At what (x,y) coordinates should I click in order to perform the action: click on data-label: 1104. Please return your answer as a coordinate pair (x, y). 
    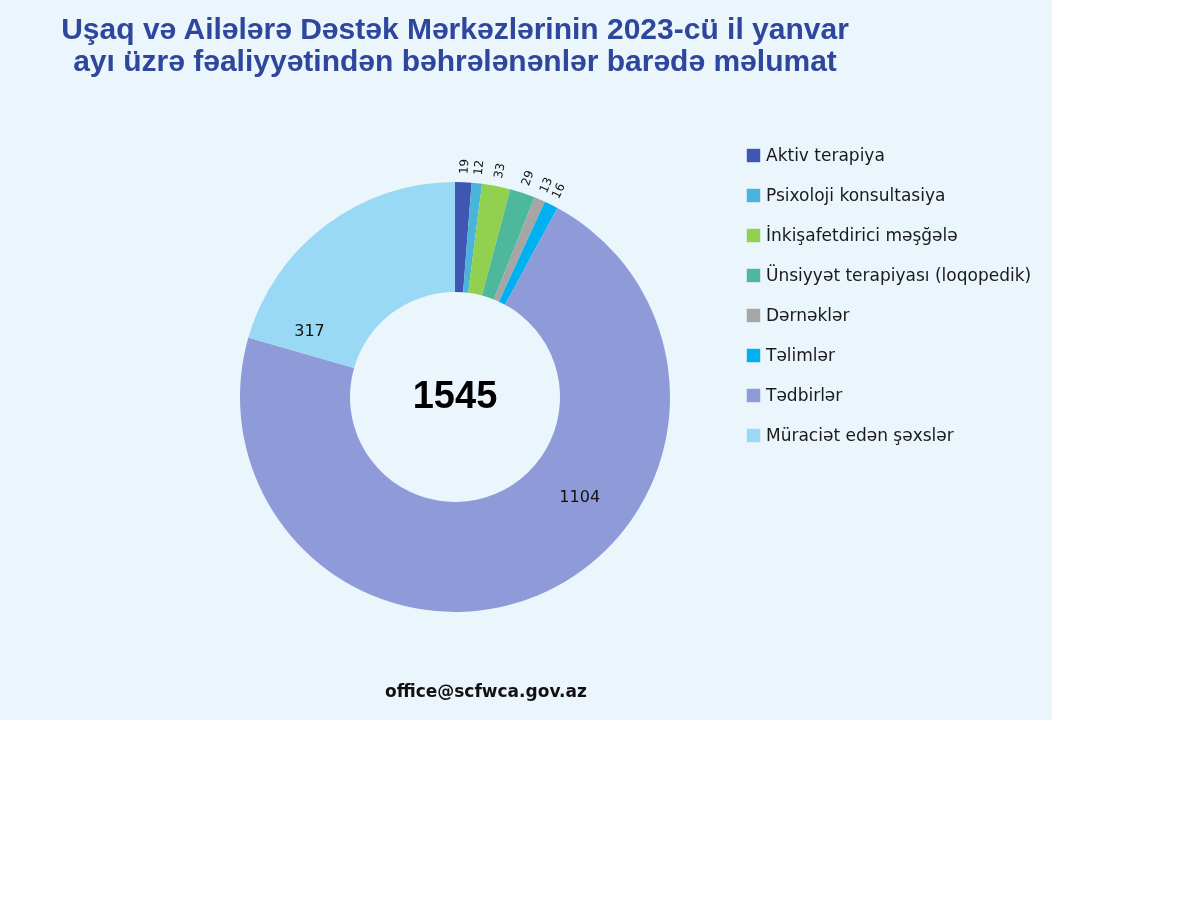
    Looking at the image, I should click on (580, 497).